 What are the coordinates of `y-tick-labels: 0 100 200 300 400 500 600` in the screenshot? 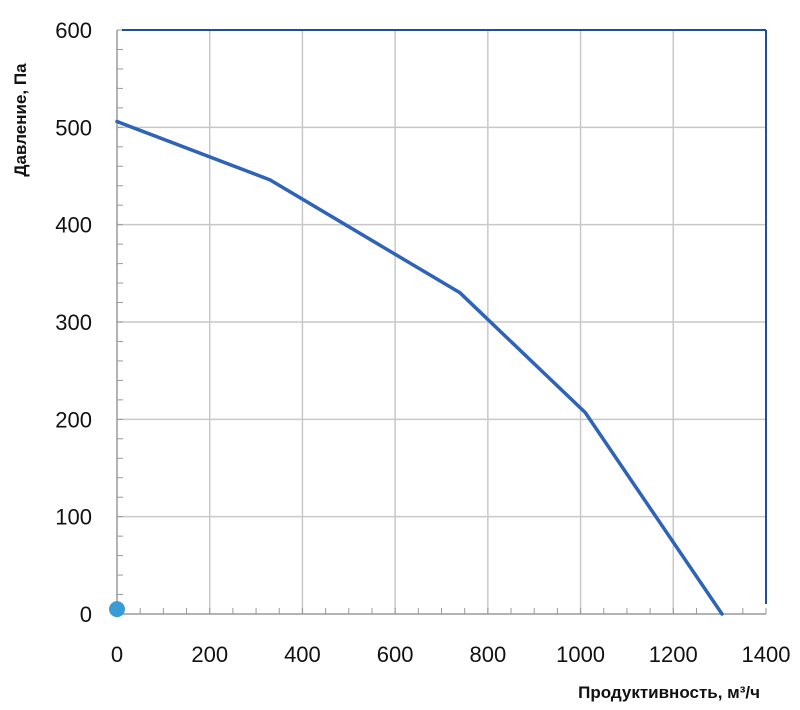 It's located at (73, 322).